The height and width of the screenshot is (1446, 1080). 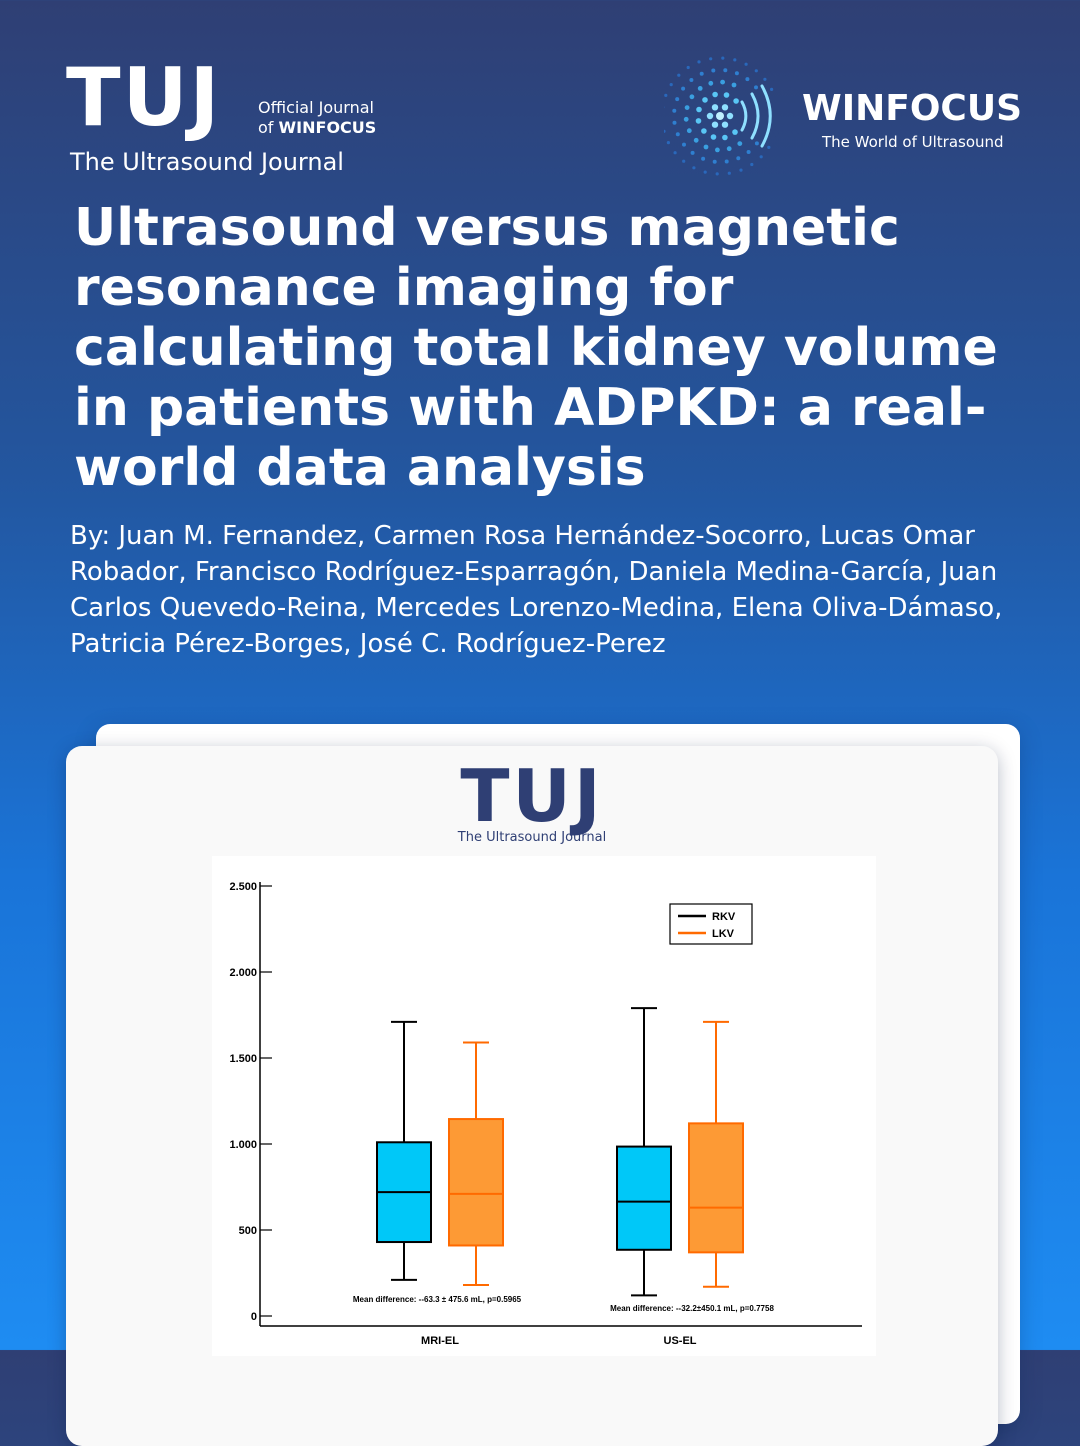 What do you see at coordinates (243, 1059) in the screenshot?
I see `y-tick-label: 1.500` at bounding box center [243, 1059].